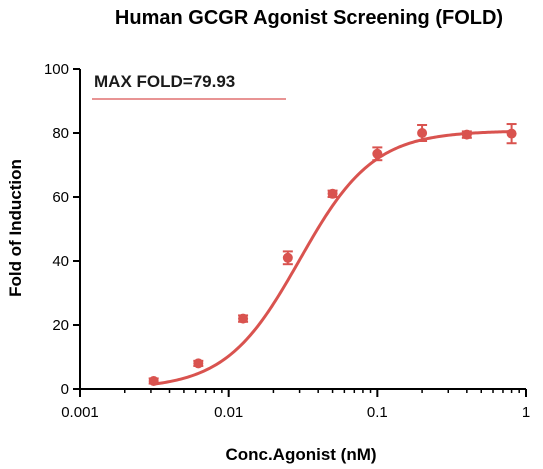 This screenshot has width=543, height=469. I want to click on x-tick-label: 0.1, so click(377, 412).